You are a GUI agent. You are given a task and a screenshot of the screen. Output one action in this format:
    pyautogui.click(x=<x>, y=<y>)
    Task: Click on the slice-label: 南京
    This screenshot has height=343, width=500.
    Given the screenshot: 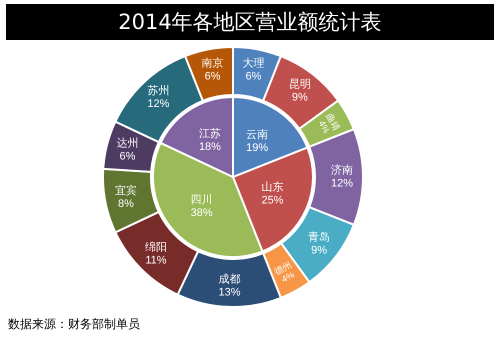 What is the action you would take?
    pyautogui.click(x=213, y=63)
    